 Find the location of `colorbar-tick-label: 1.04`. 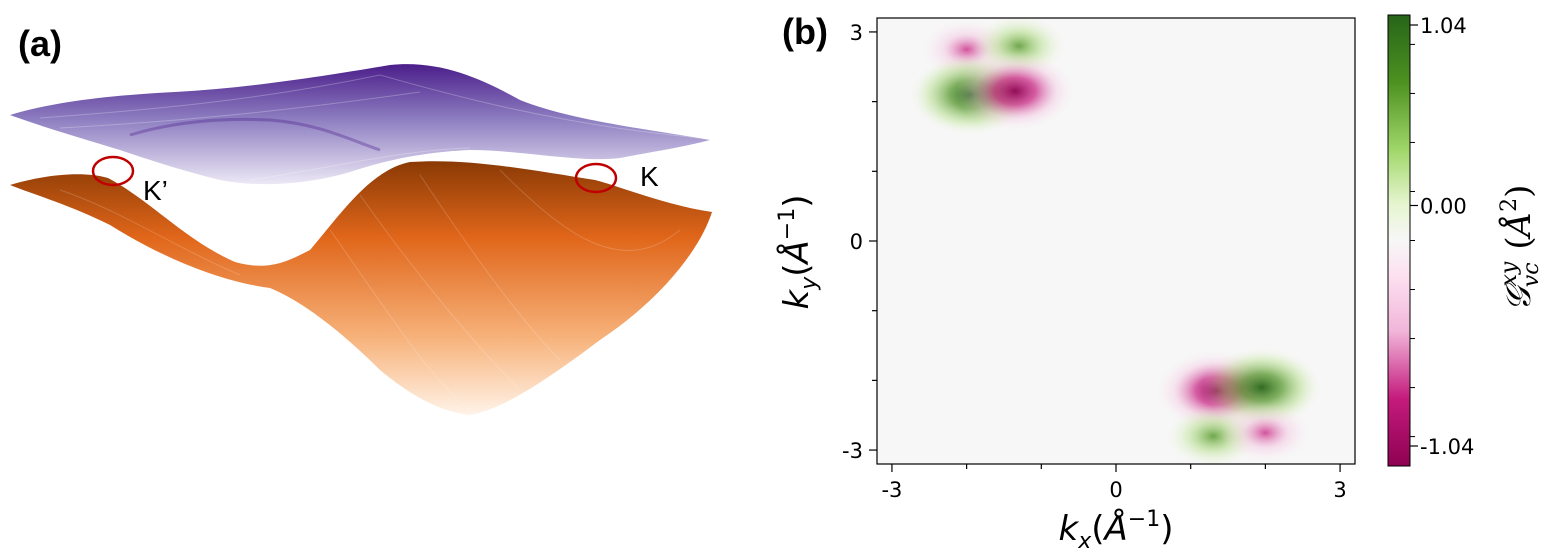

colorbar-tick-label: 1.04 is located at coordinates (1443, 26).